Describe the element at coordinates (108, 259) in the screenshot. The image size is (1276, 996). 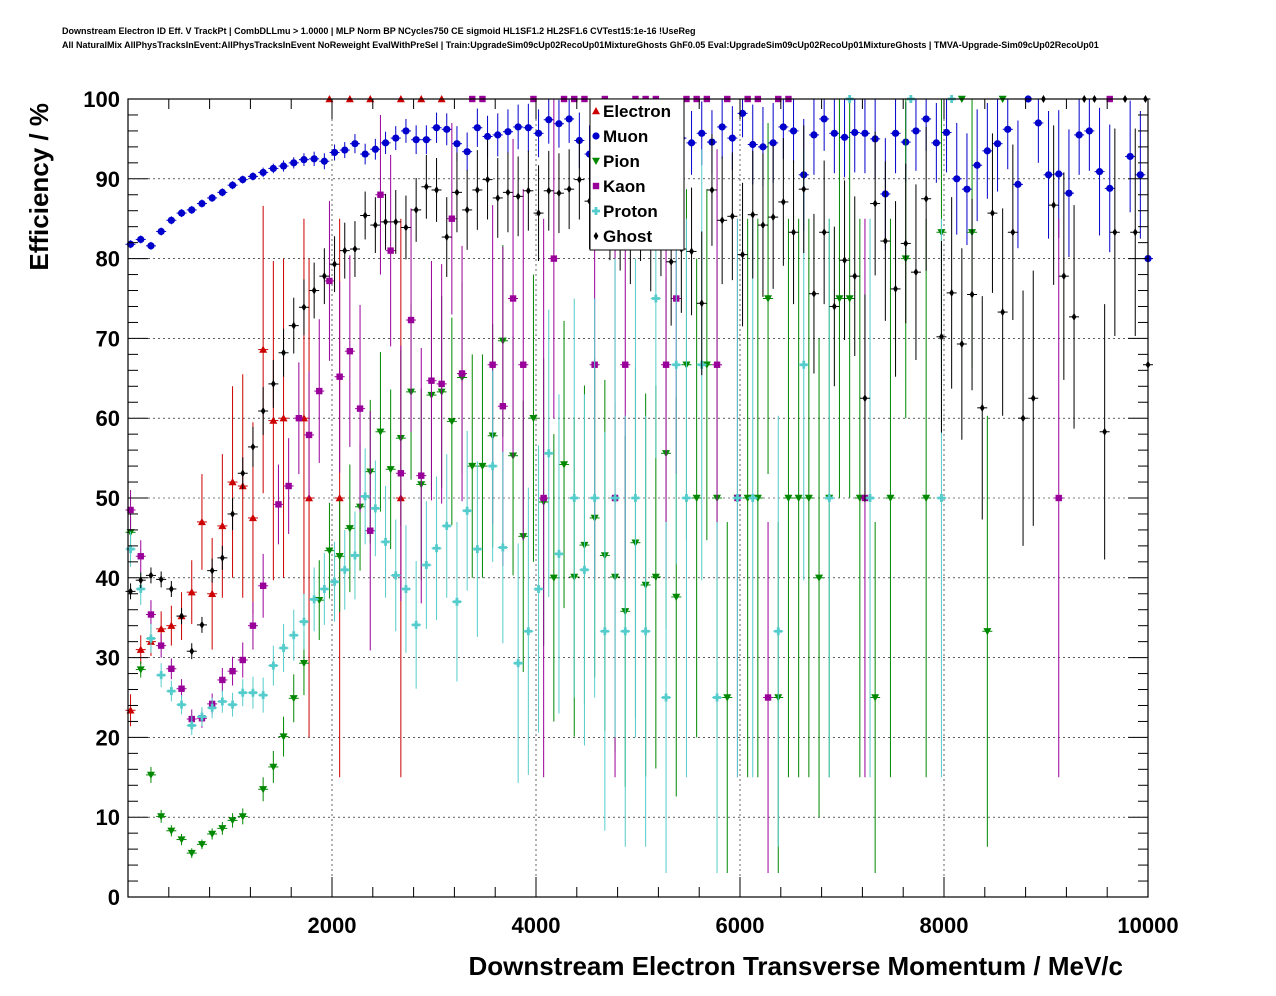
I see `y-tick-label: 80` at that location.